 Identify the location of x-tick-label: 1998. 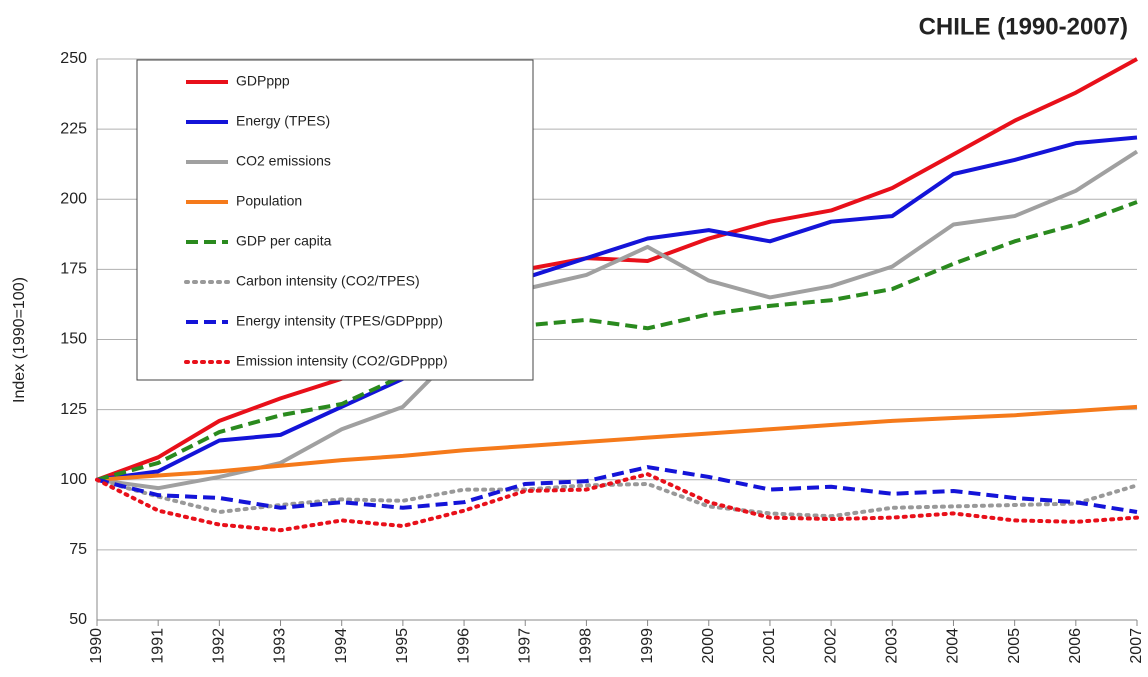
(586, 646).